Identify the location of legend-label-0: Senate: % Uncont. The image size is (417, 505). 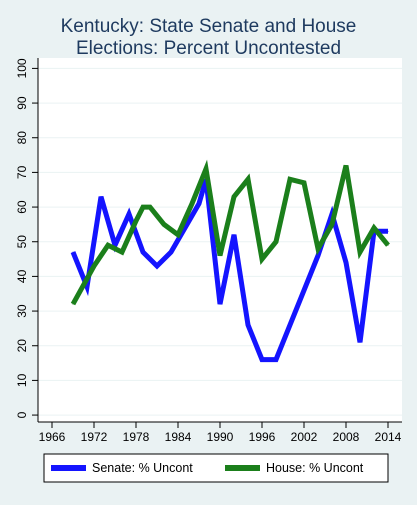
(142, 468).